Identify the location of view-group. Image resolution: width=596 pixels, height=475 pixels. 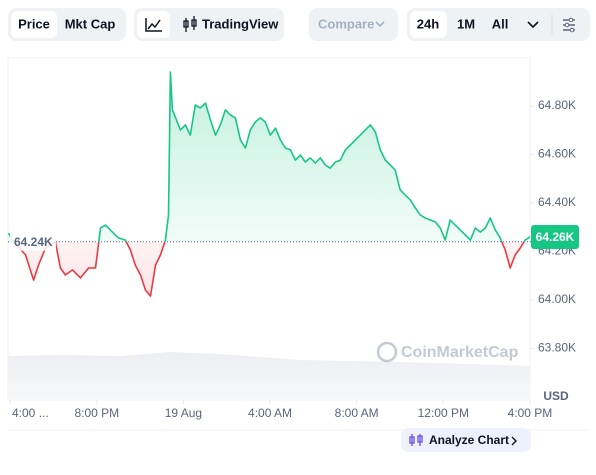
(209, 24).